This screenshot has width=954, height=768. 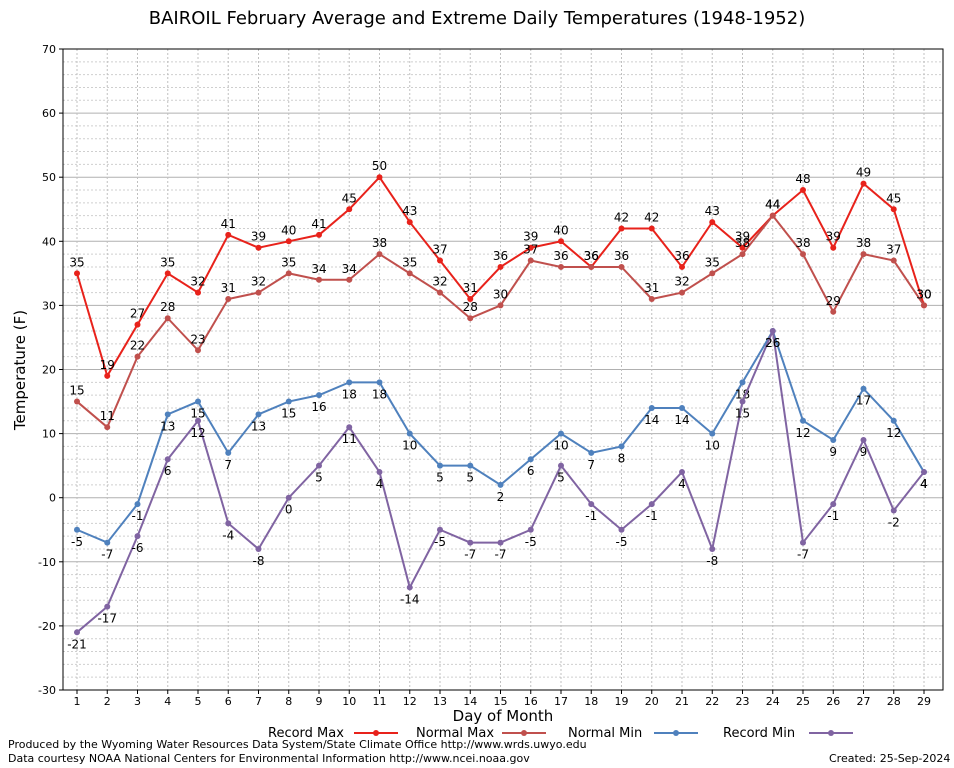 I want to click on data-label: 49, so click(x=863, y=173).